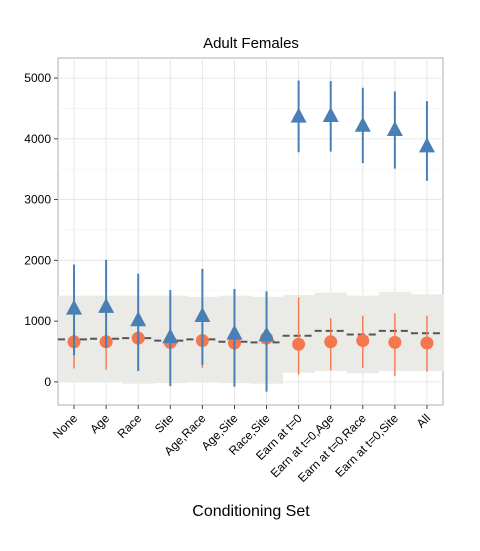 Image resolution: width=480 pixels, height=551 pixels. What do you see at coordinates (164, 423) in the screenshot?
I see `x-tick-label: Site` at bounding box center [164, 423].